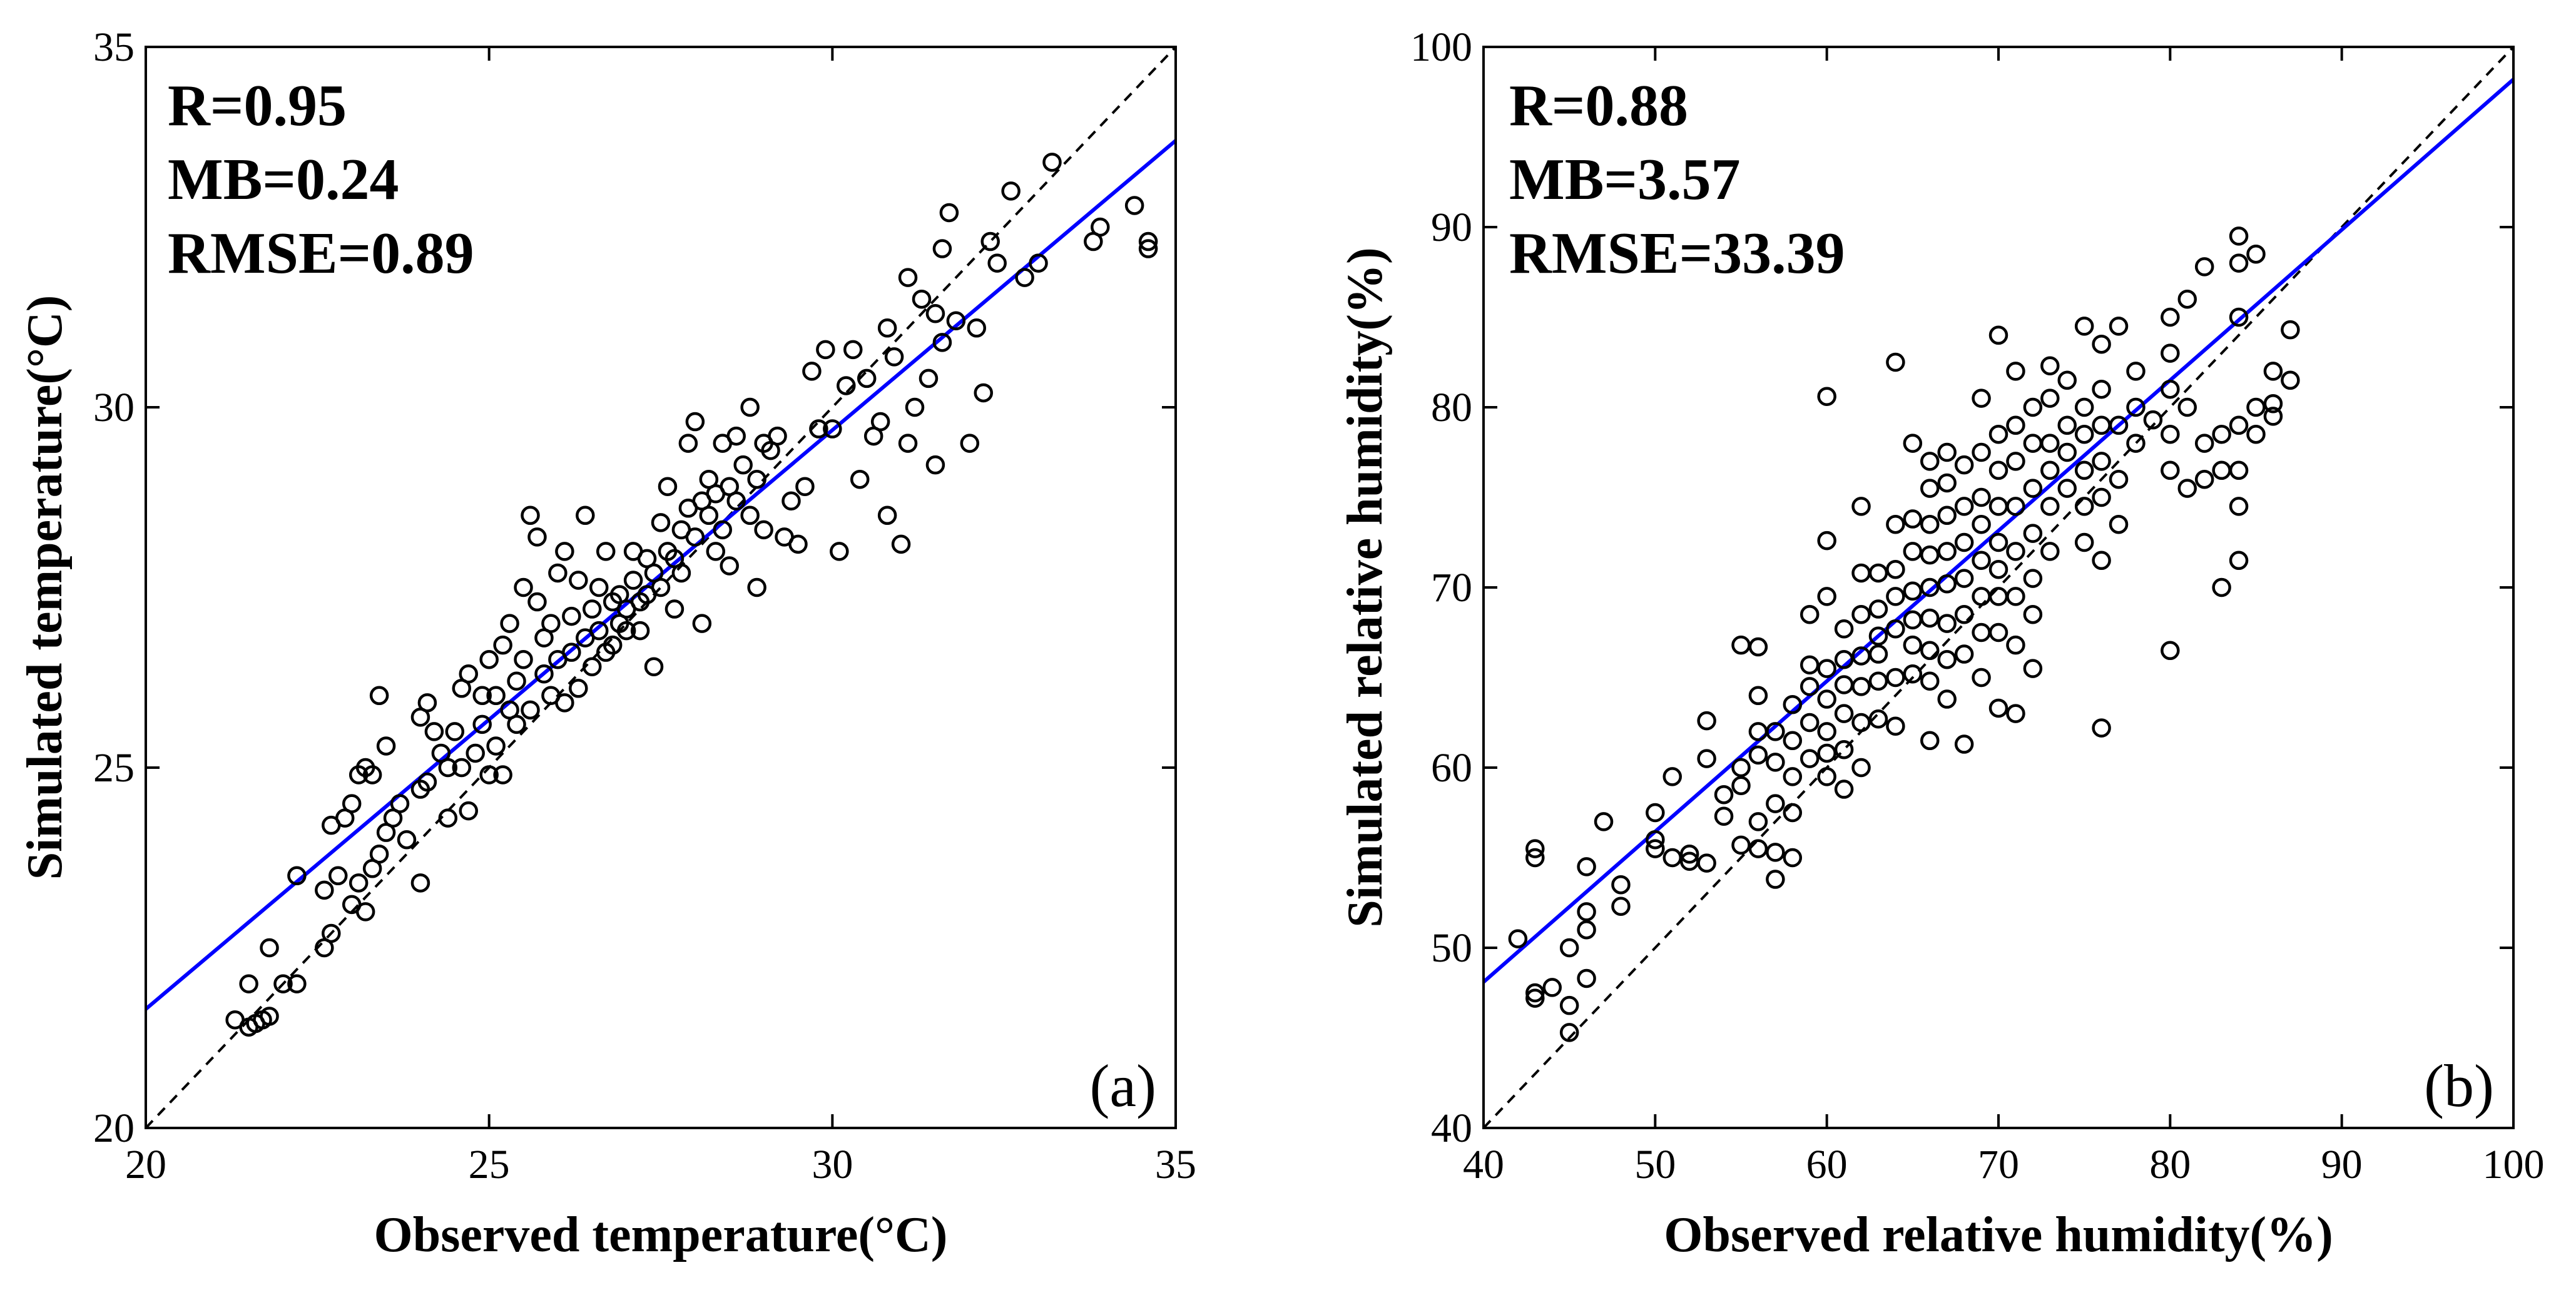 The image size is (2576, 1290). What do you see at coordinates (1122, 1085) in the screenshot?
I see `panel-label-a: (a)` at bounding box center [1122, 1085].